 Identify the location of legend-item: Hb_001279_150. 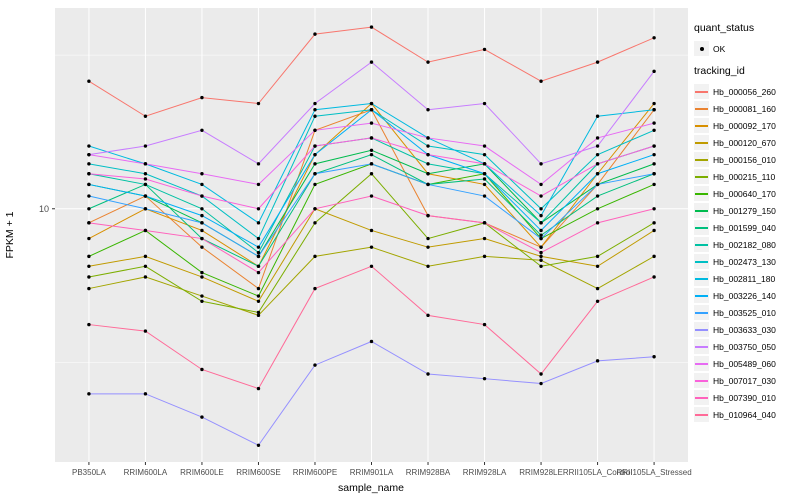
(747, 210).